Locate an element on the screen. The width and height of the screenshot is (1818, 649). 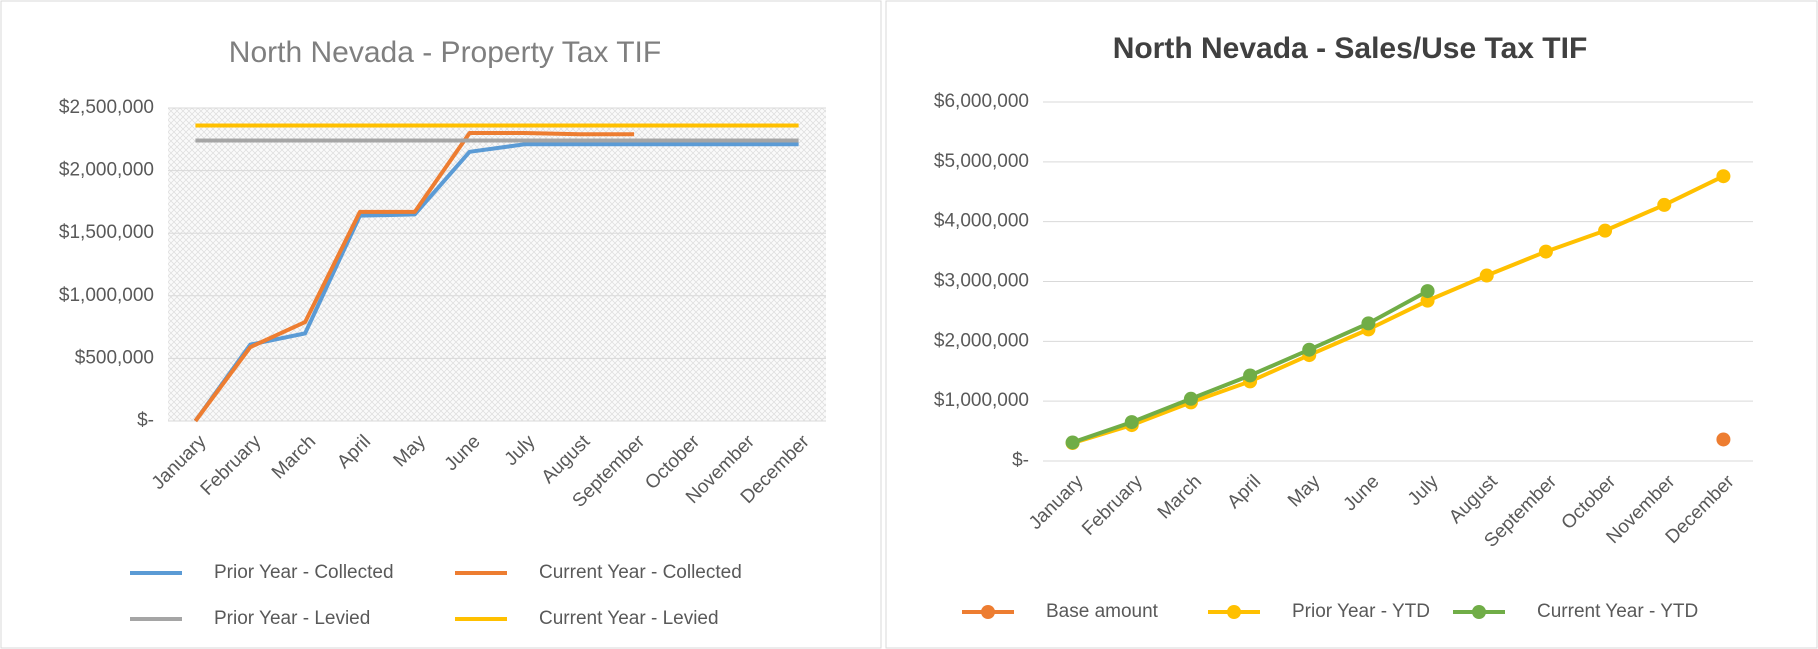
legend-label: Current Year - Collected is located at coordinates (640, 572).